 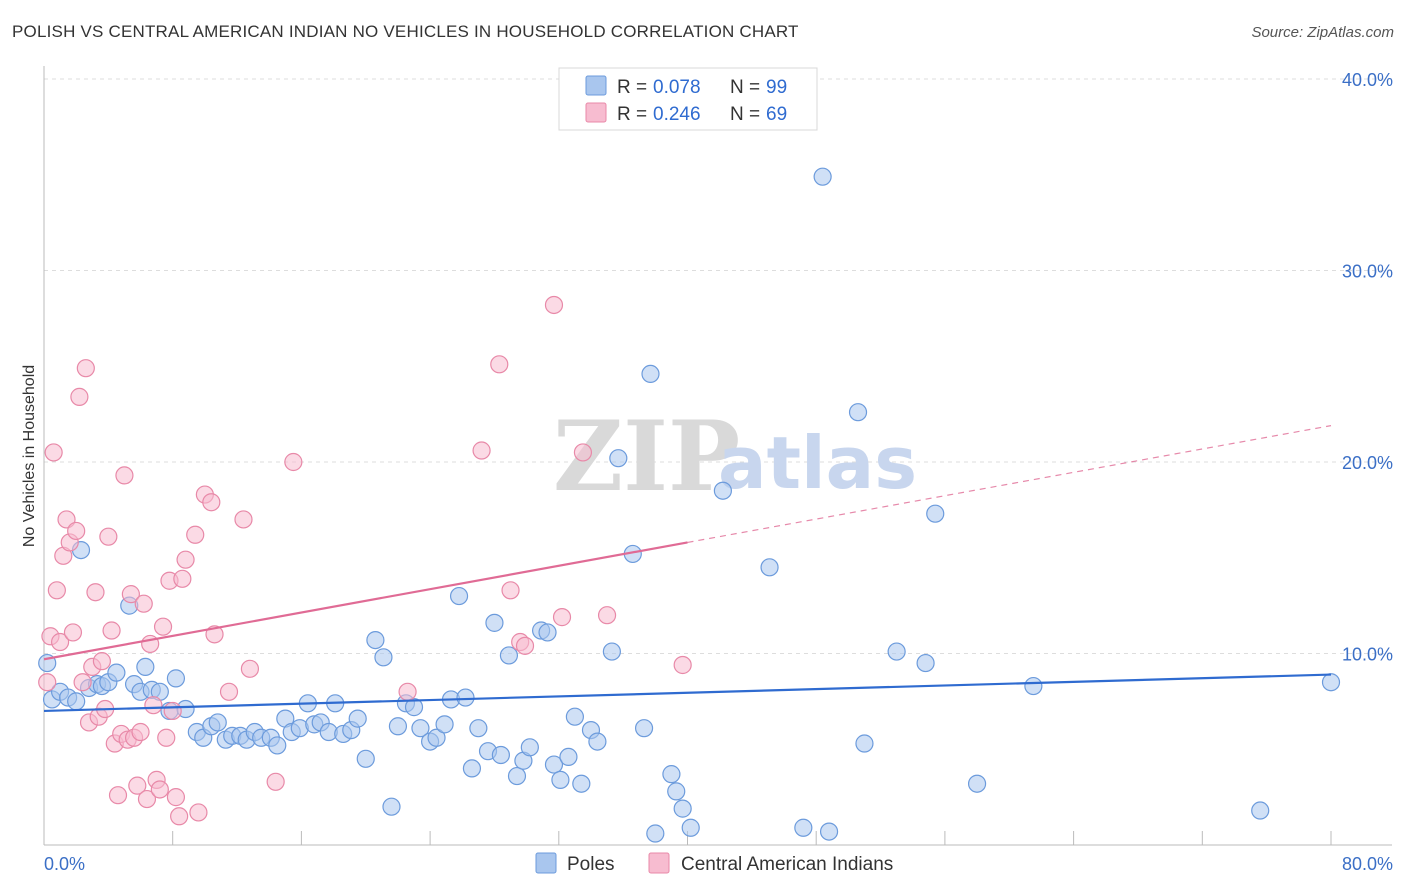 What do you see at coordinates (1367, 864) in the screenshot?
I see `x-tick-label-1: 80.0%` at bounding box center [1367, 864].